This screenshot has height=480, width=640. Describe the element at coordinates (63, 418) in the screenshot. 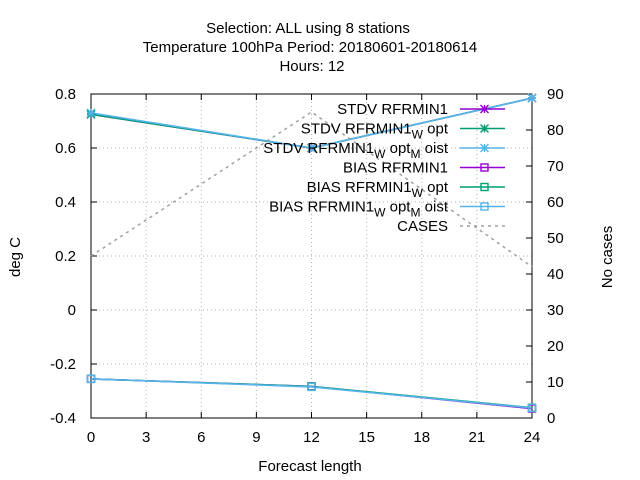

I see `y-tick-label: -0.4` at that location.